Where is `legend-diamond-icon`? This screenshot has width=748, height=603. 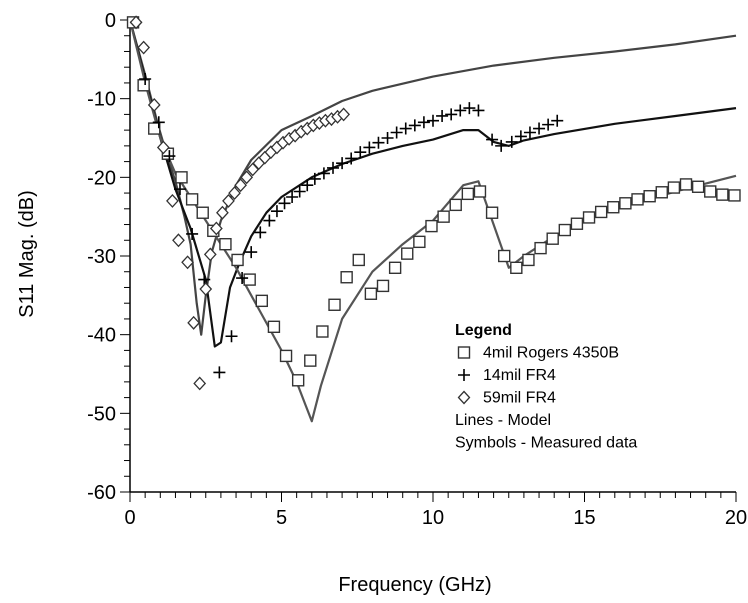 legend-diamond-icon is located at coordinates (464, 397).